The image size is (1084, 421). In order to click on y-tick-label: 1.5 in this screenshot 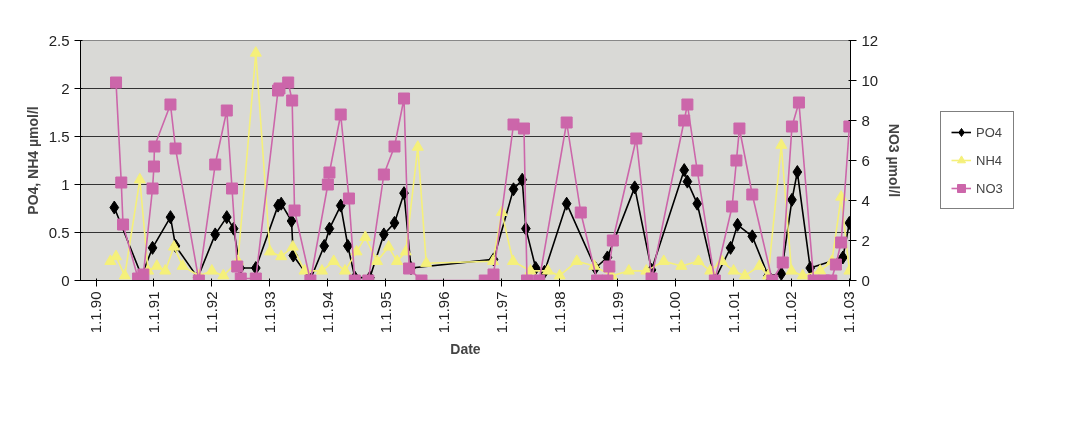, I will do `click(59, 136)`.